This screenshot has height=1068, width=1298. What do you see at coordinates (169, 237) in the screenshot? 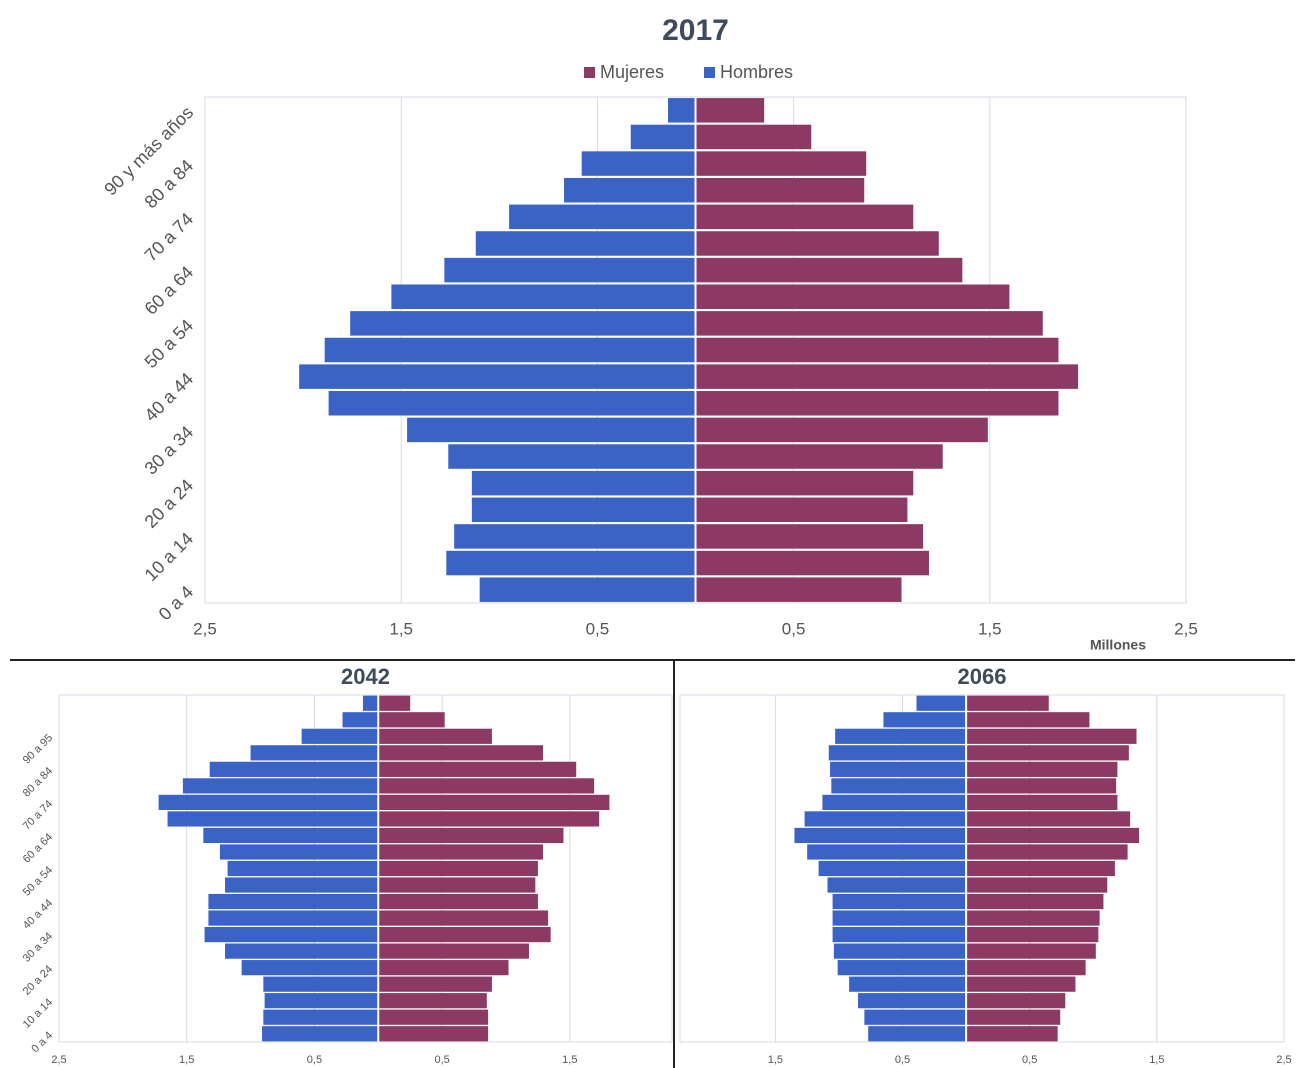
I see `y-tick-label: 70 a 74` at bounding box center [169, 237].